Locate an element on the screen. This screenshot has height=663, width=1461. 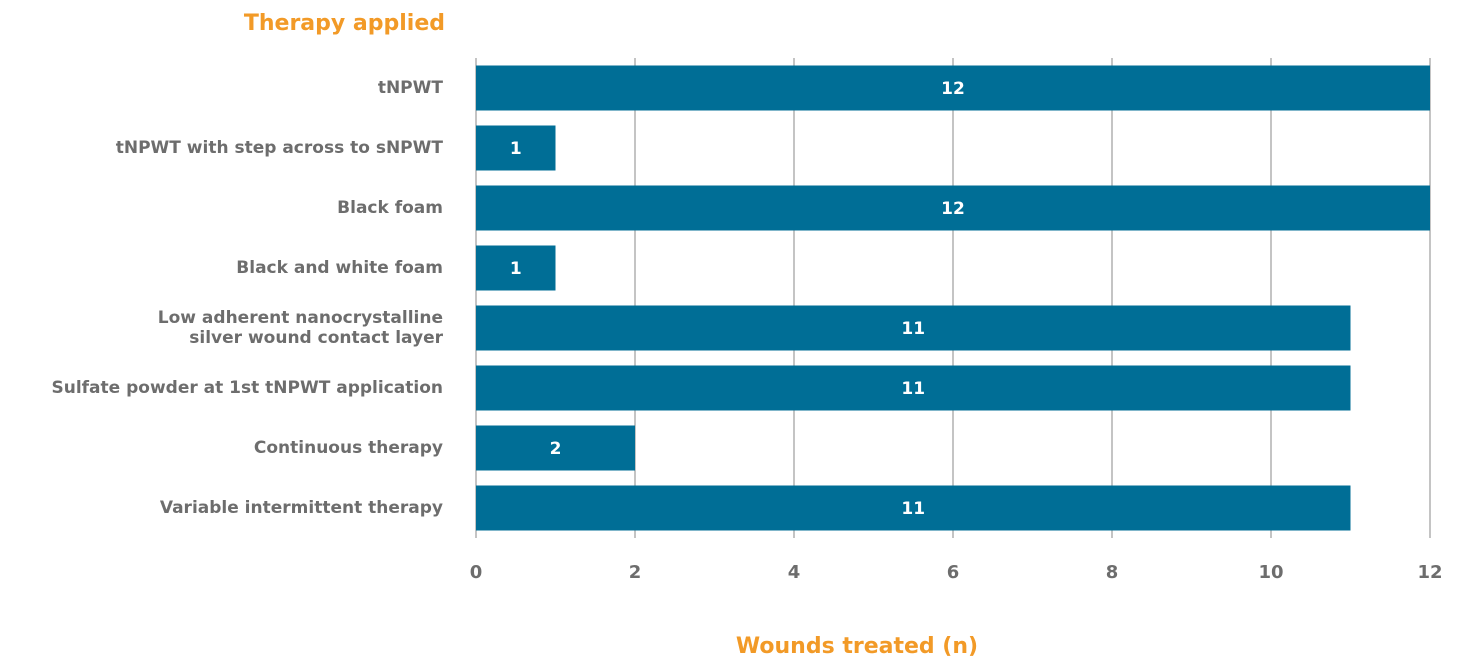
x-tick-label: 6 is located at coordinates (953, 572).